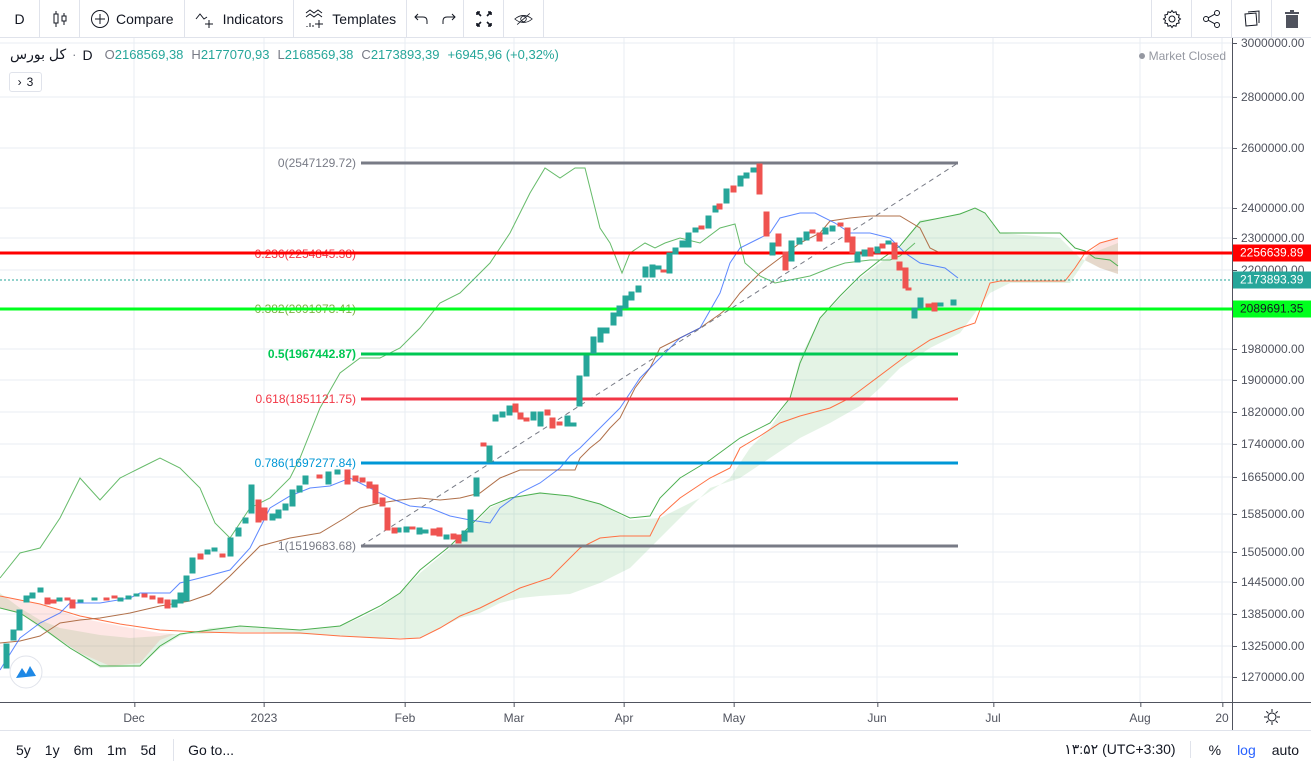 This screenshot has height=768, width=1311. I want to click on indicators-label: Indicators, so click(253, 18).